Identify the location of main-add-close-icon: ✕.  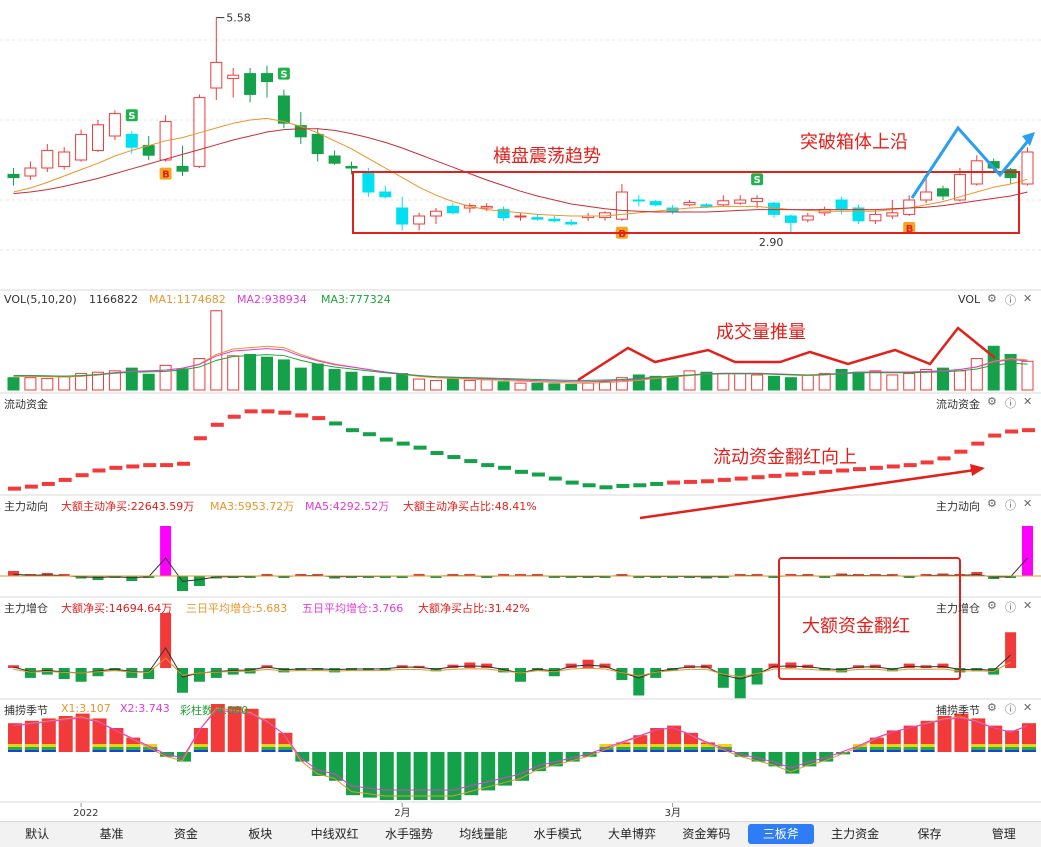
(1028, 605).